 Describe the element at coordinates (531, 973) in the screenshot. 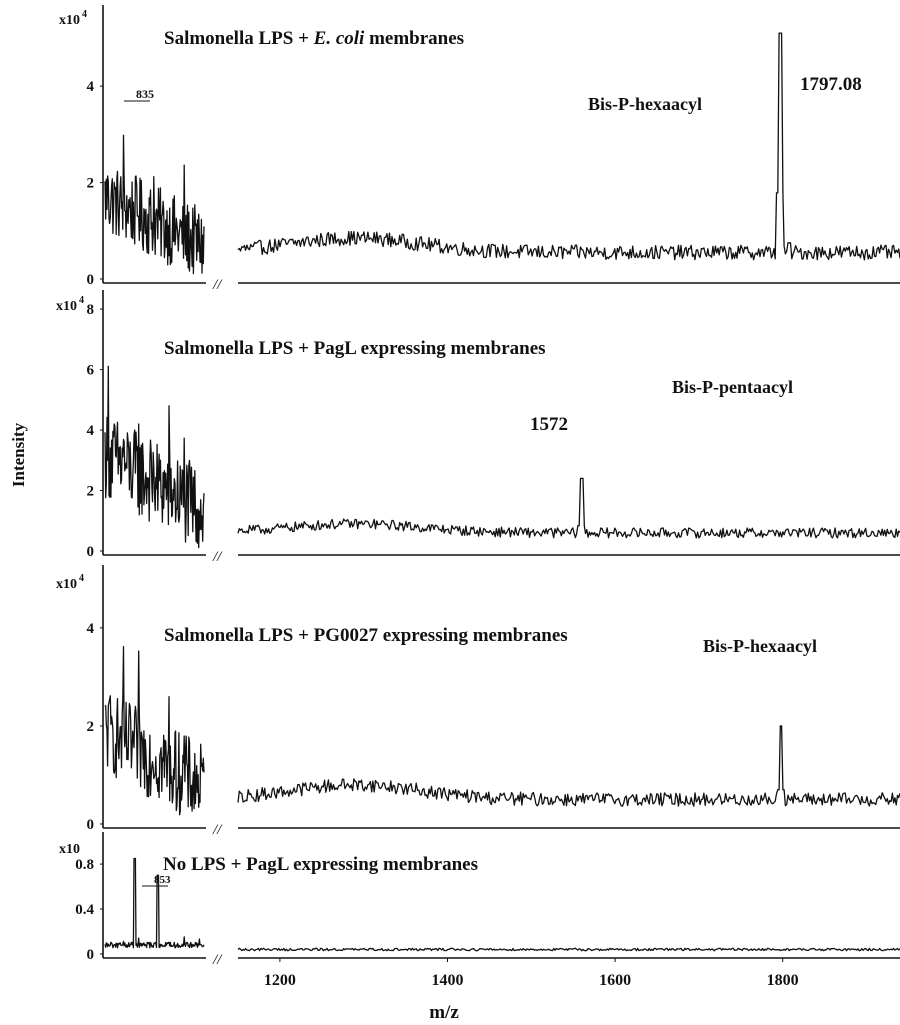

I see `x-tick-labels: 1200 1400 1600 1800` at that location.